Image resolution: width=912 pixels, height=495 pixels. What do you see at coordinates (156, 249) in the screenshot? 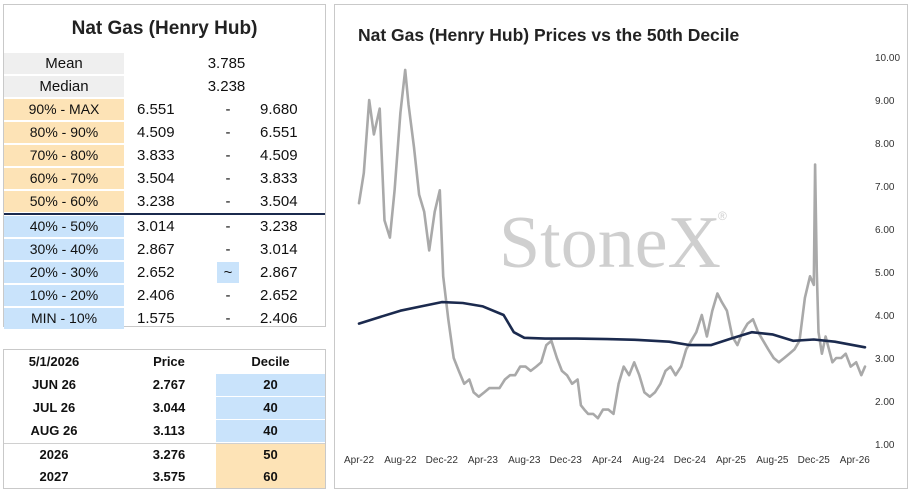
I see `decile-low: 2.867` at bounding box center [156, 249].